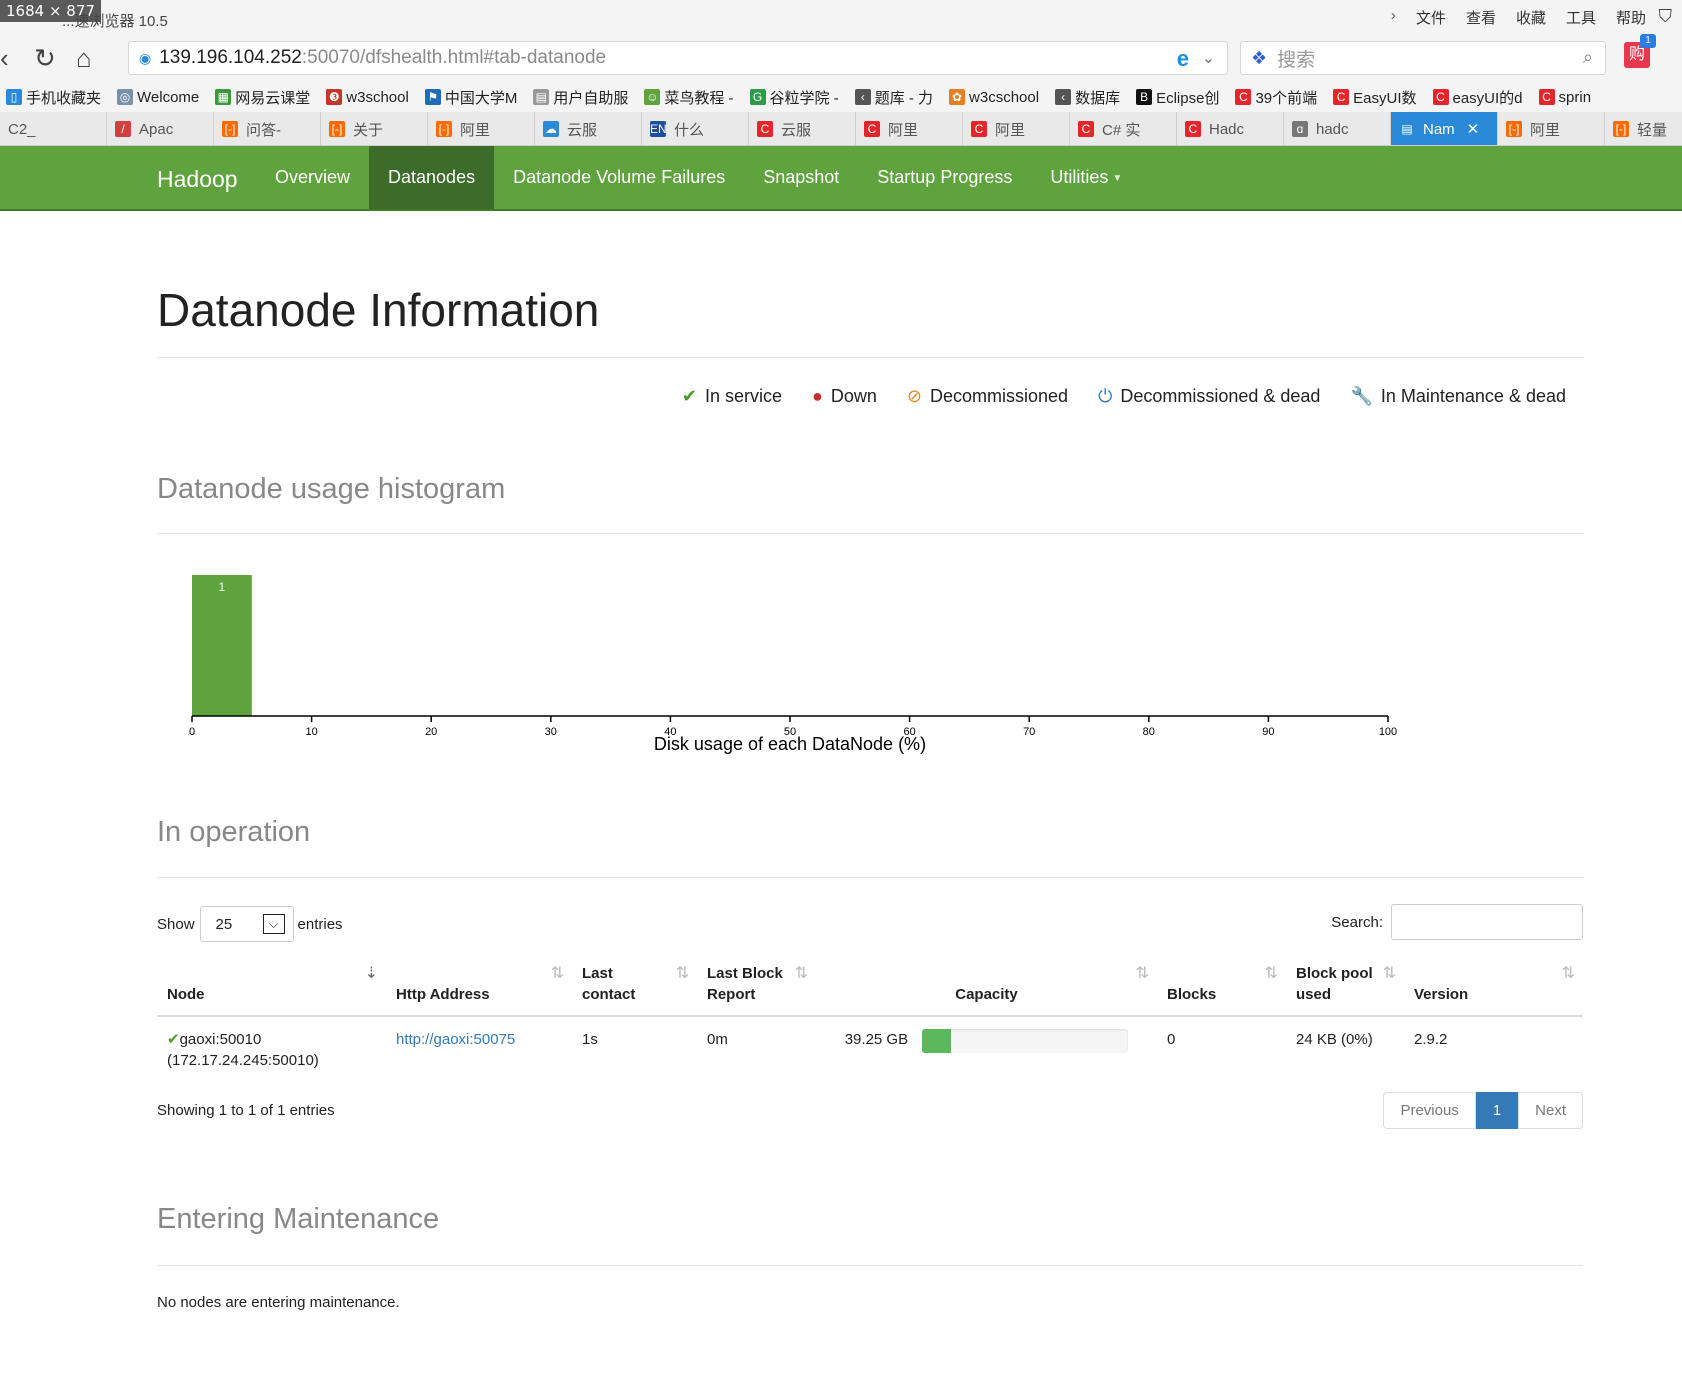 The image size is (1682, 1384). I want to click on bookmark-item: B Eclipse创, so click(1177, 97).